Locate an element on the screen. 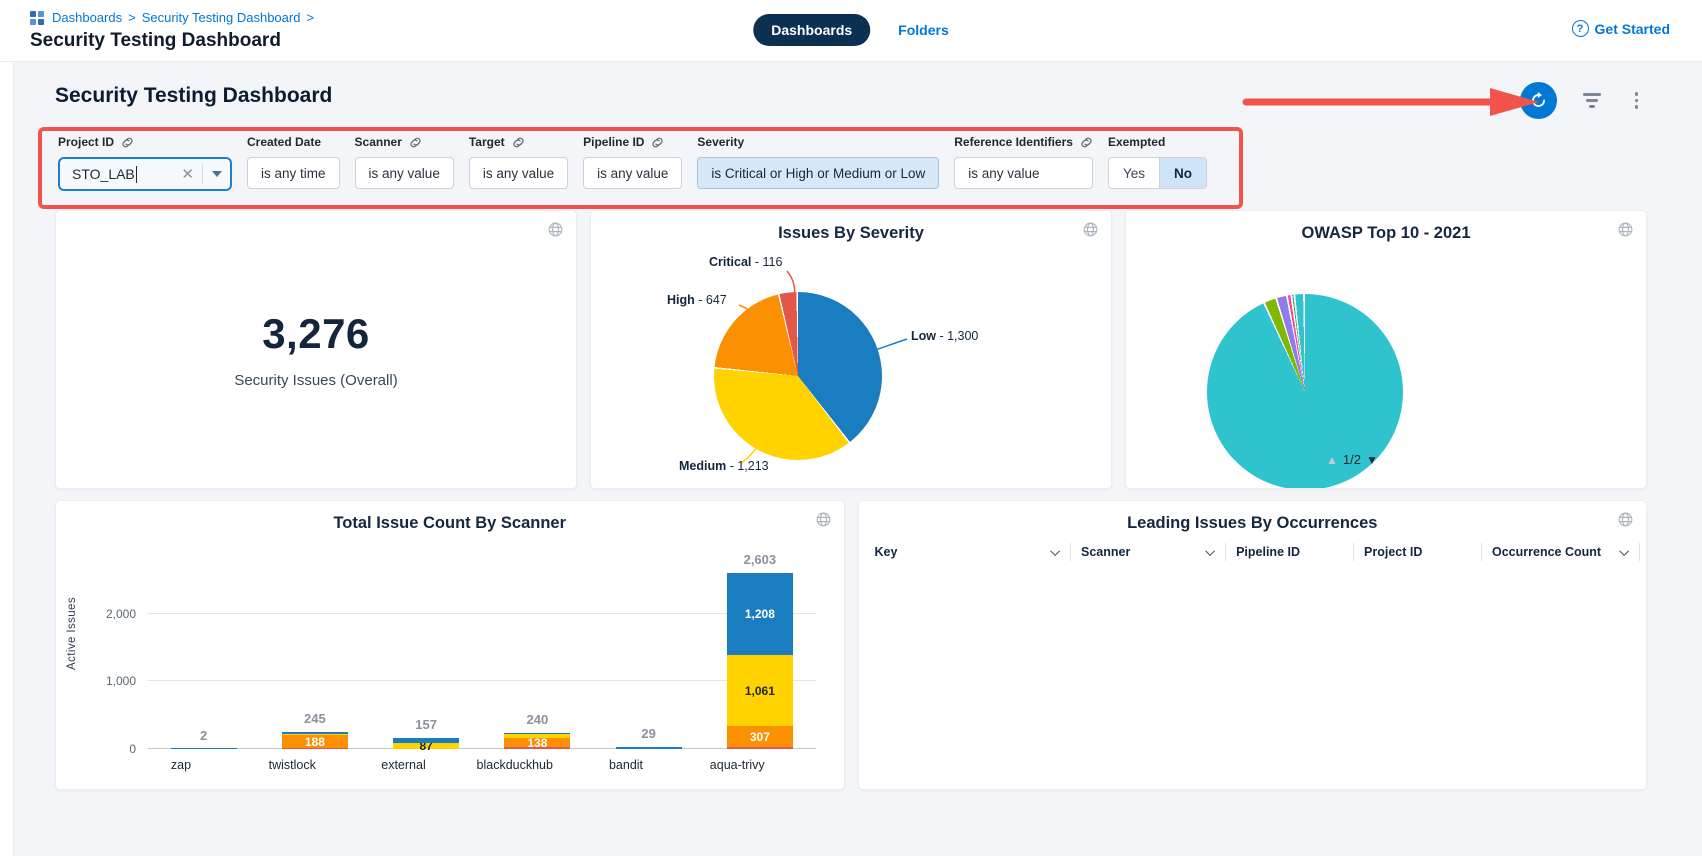 The height and width of the screenshot is (856, 1702). dashboards-grid-icon is located at coordinates (37, 17).